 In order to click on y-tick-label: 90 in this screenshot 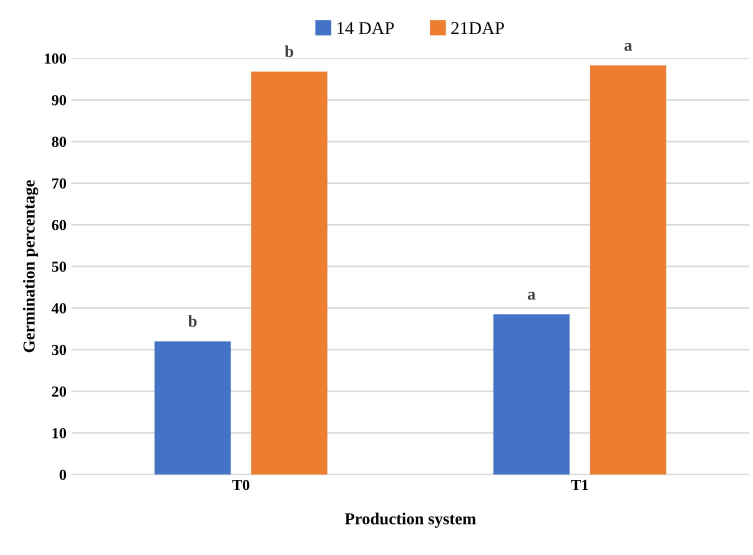, I will do `click(59, 100)`.